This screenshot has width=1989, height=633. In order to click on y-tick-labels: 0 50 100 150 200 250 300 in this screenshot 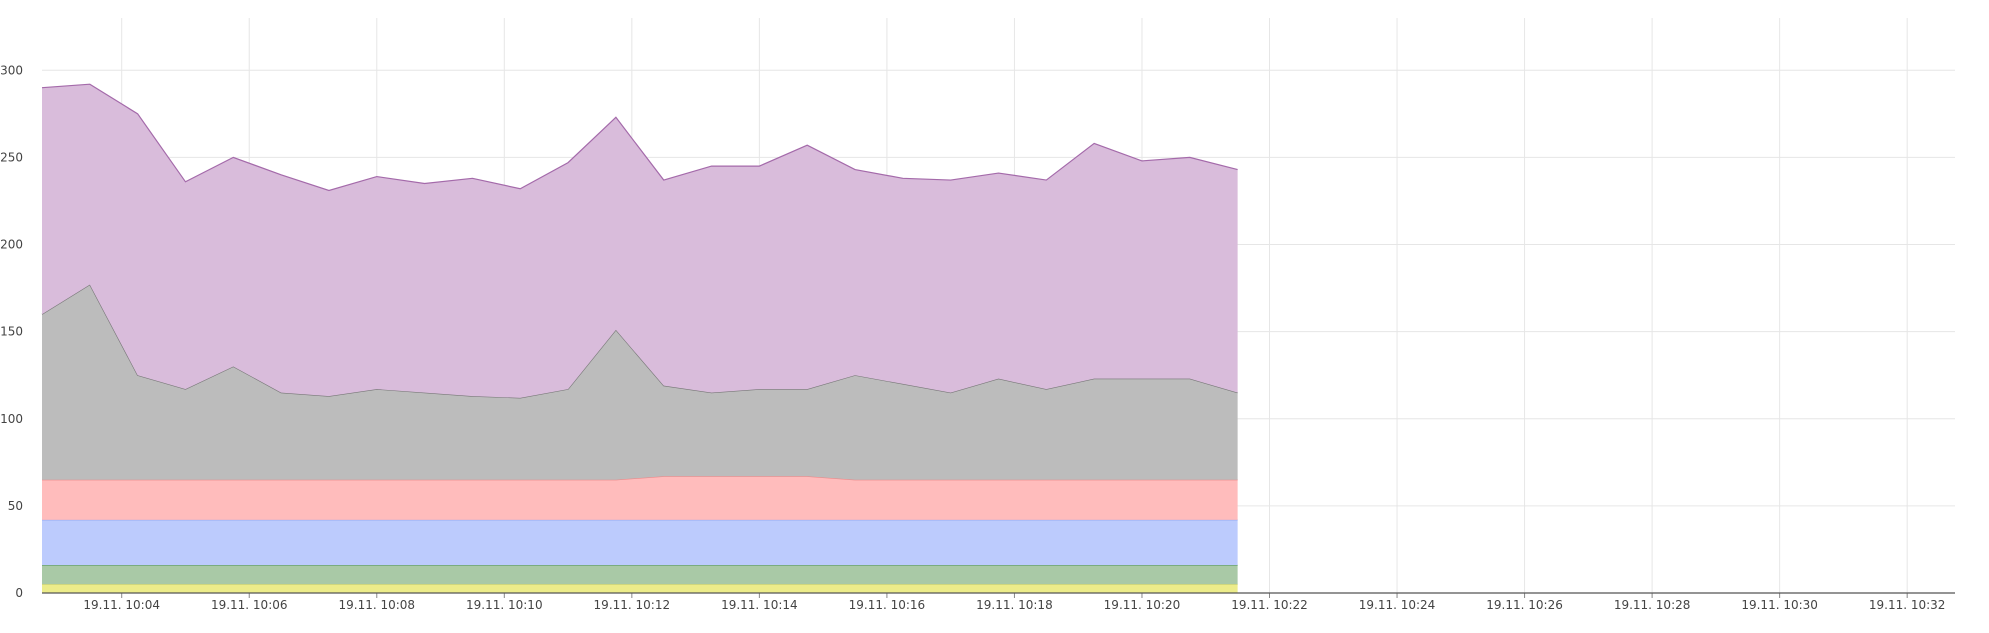, I will do `click(11, 331)`.